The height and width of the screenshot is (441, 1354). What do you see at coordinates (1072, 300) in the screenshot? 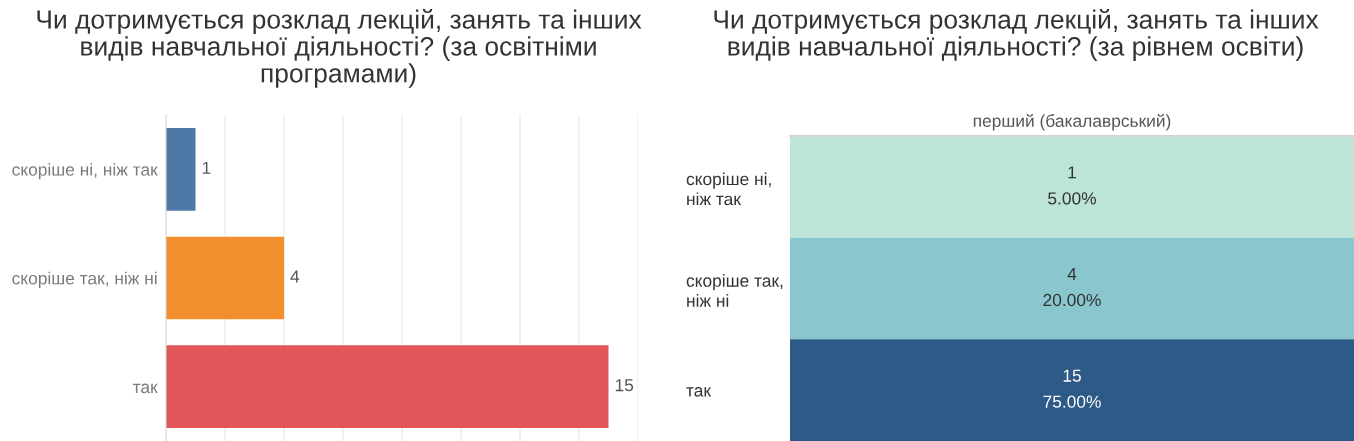
I see `annotation: 20.00%` at bounding box center [1072, 300].